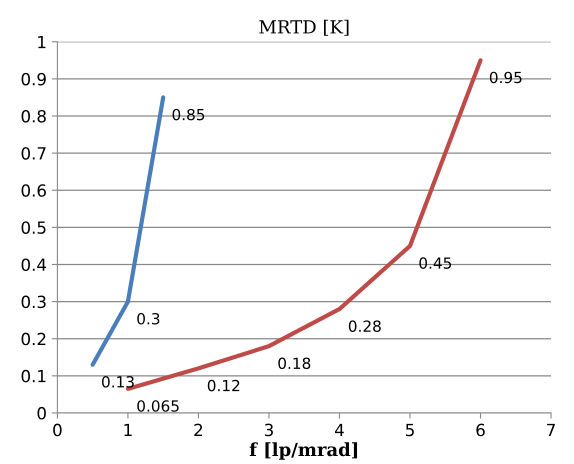 The width and height of the screenshot is (574, 464). What do you see at coordinates (34, 153) in the screenshot?
I see `y-tick-label: 0.7` at bounding box center [34, 153].